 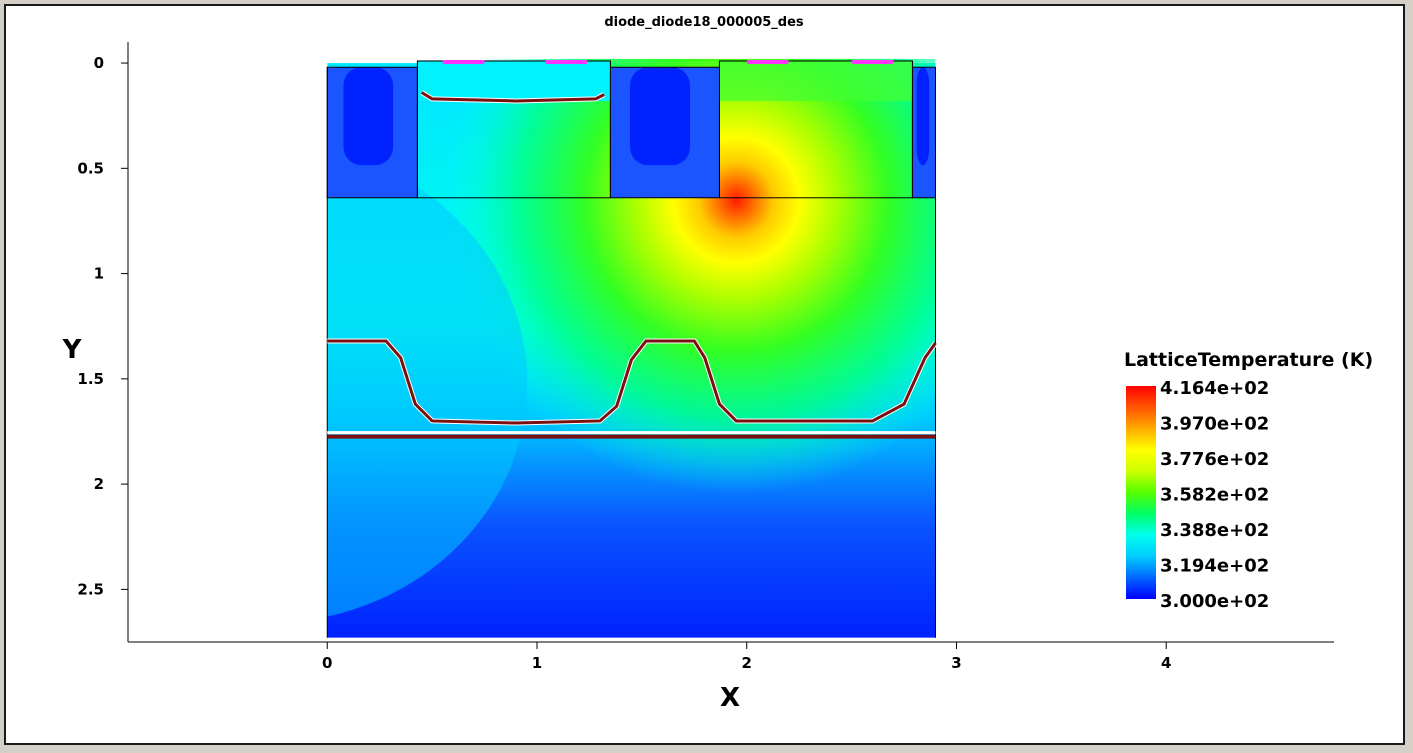 I want to click on x-tick-label: 4, so click(x=1166, y=663).